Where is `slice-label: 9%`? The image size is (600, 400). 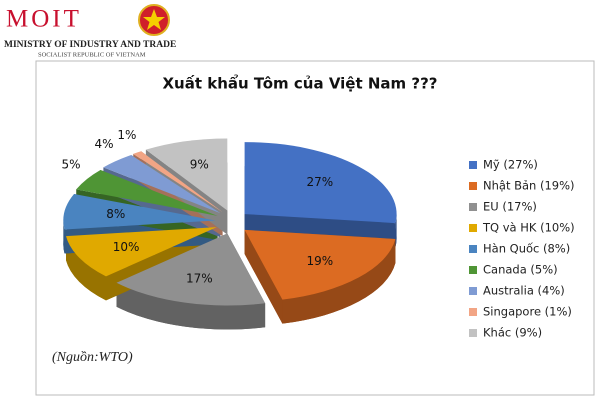
slice-label: 9% is located at coordinates (199, 164).